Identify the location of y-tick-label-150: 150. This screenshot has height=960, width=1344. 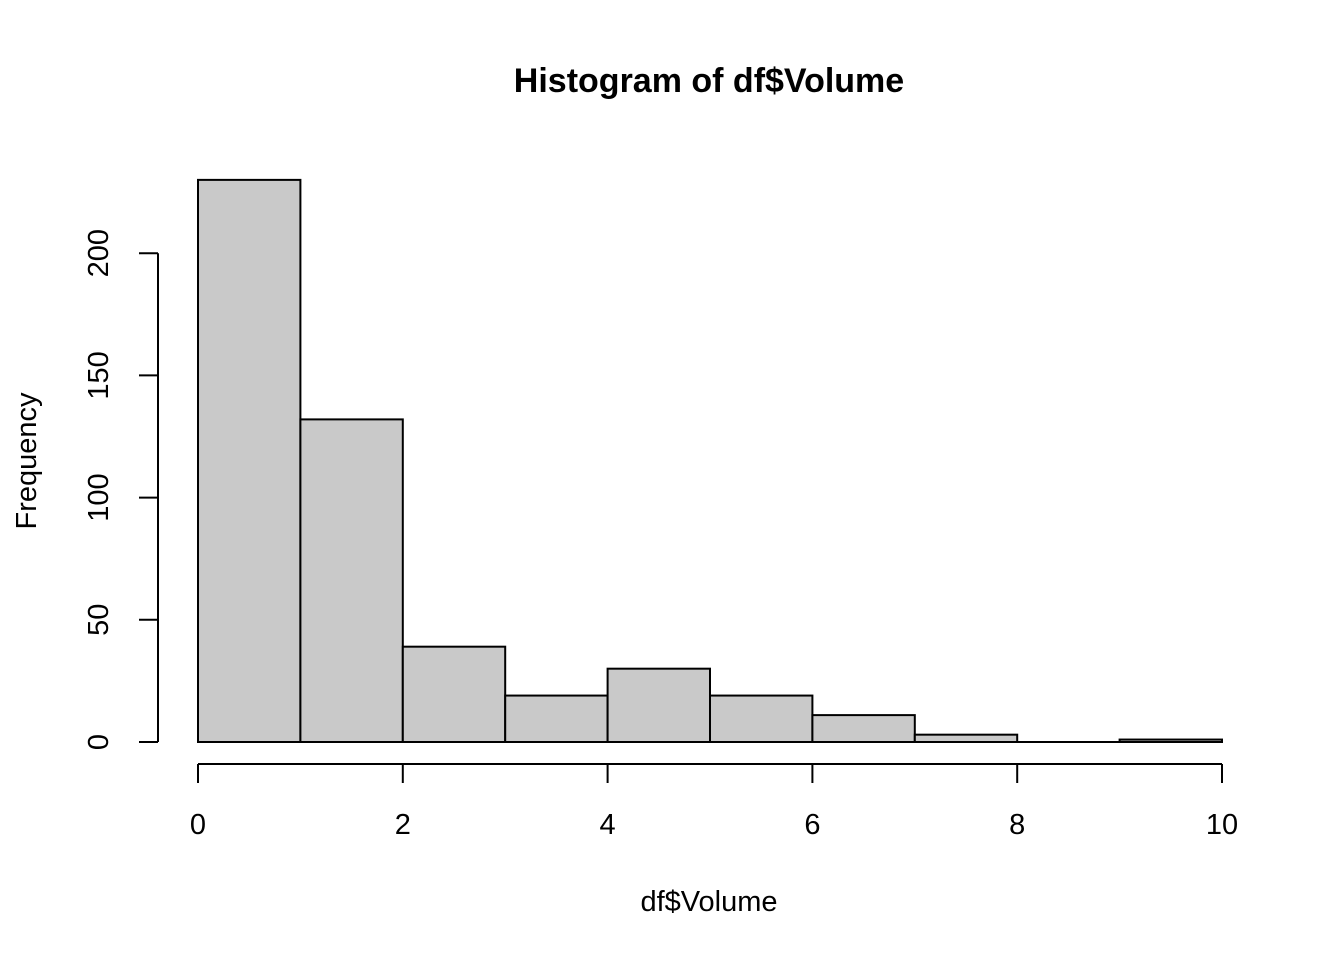
(99, 375).